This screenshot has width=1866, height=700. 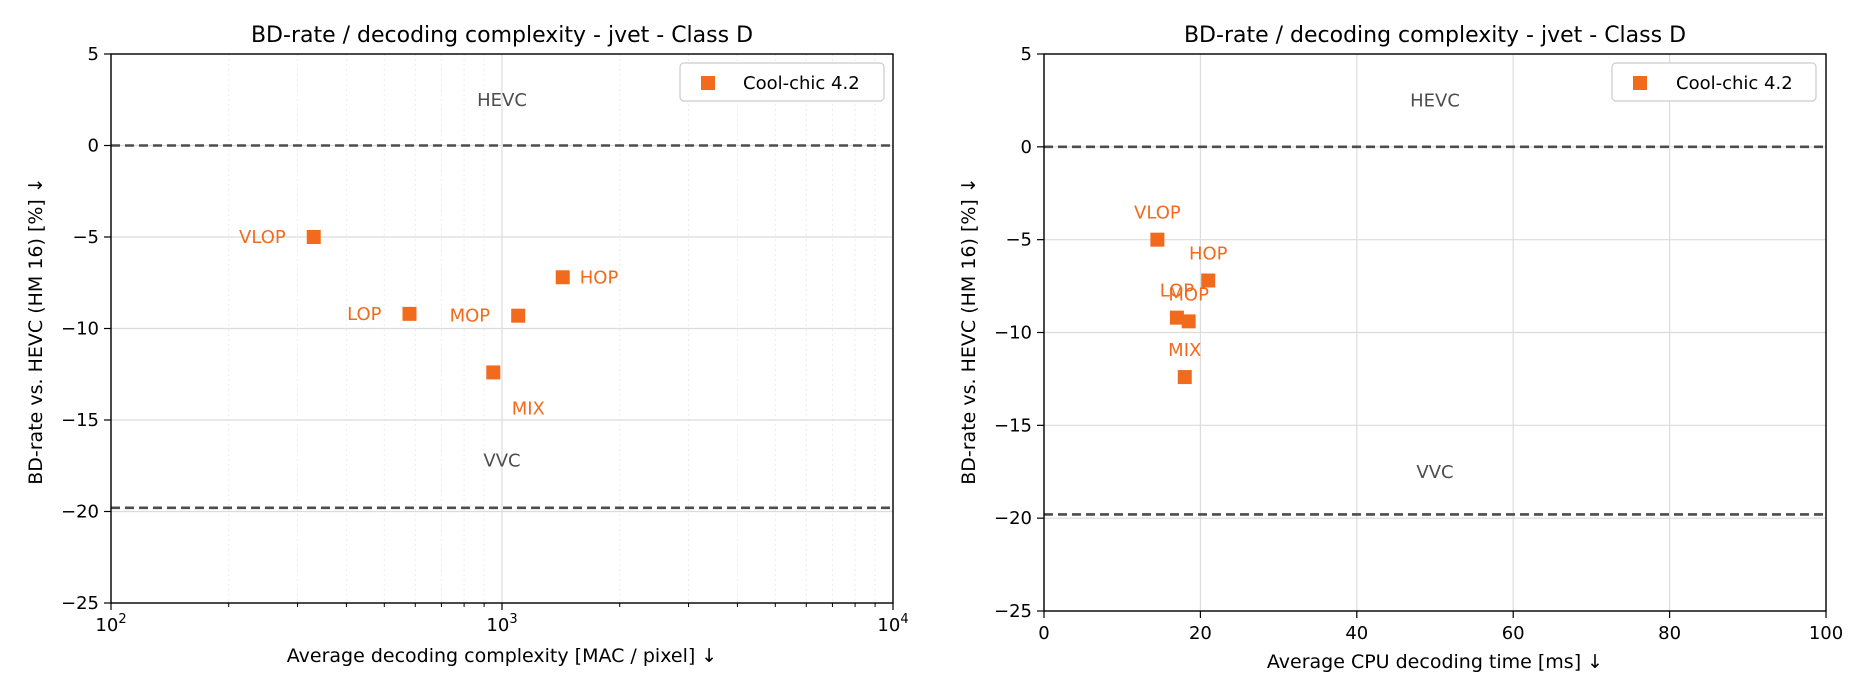 What do you see at coordinates (1356, 633) in the screenshot?
I see `x-tick-label: 40` at bounding box center [1356, 633].